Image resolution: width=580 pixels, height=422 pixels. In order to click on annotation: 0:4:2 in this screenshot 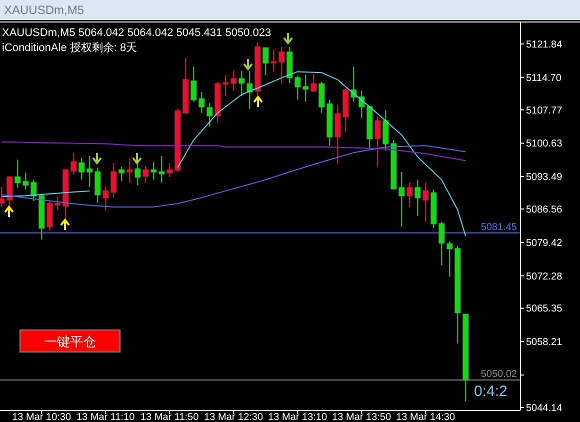, I will do `click(491, 391)`.